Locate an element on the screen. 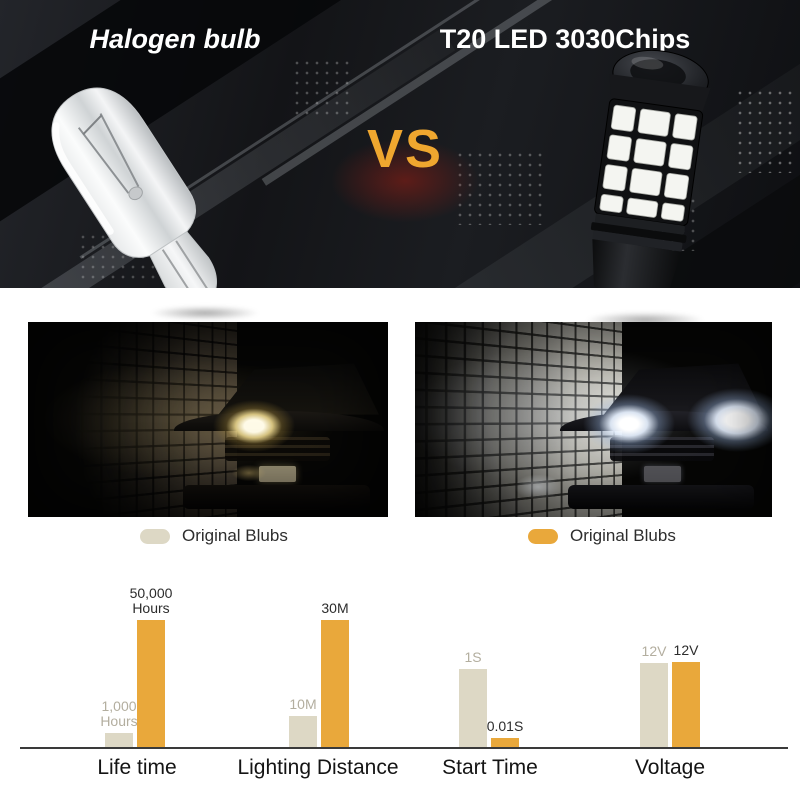  category-label-1: Life time is located at coordinates (137, 767).